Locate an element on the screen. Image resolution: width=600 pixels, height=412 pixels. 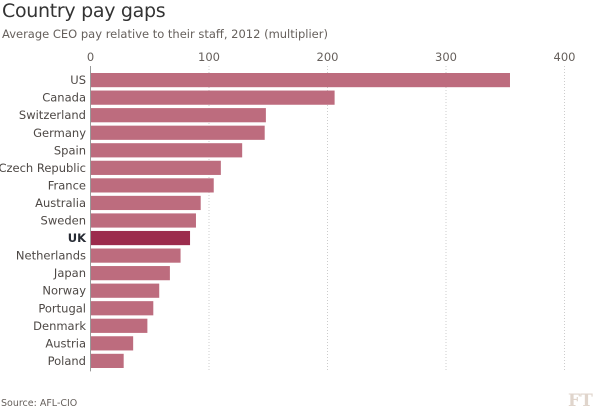
category-label: Sweden is located at coordinates (63, 221).